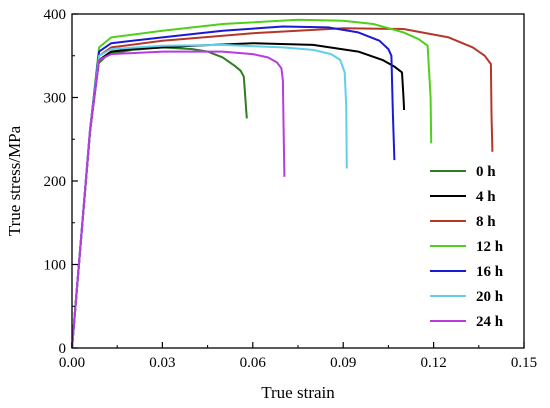  What do you see at coordinates (490, 322) in the screenshot?
I see `legend-label: 24 h` at bounding box center [490, 322].